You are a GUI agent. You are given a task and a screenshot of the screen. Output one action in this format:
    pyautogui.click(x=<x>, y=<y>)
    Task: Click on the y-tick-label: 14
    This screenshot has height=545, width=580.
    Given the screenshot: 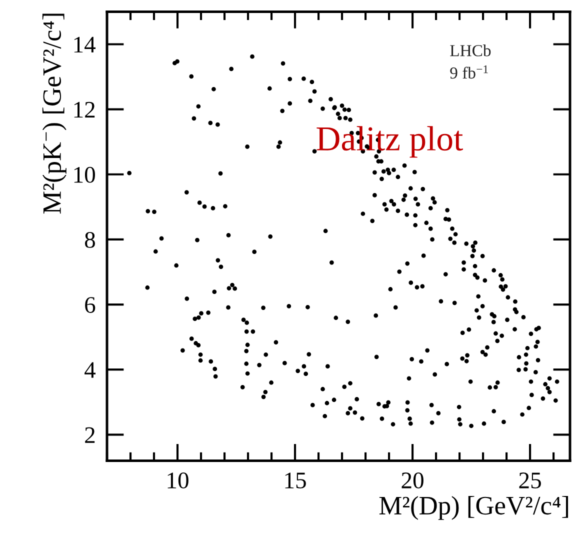 What is the action you would take?
    pyautogui.click(x=85, y=44)
    